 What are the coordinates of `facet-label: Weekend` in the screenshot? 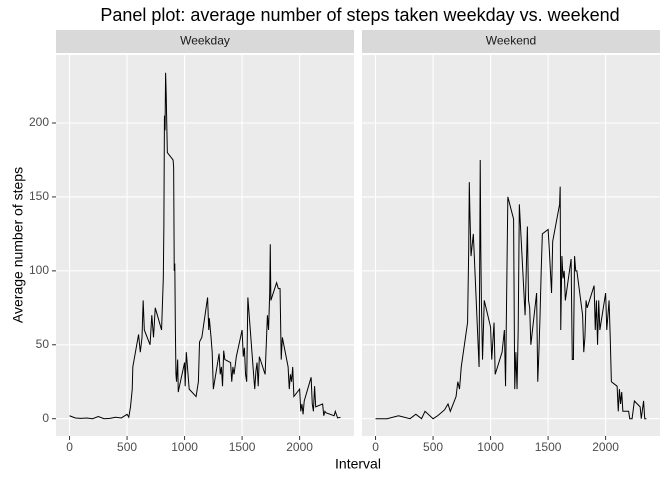 It's located at (511, 41).